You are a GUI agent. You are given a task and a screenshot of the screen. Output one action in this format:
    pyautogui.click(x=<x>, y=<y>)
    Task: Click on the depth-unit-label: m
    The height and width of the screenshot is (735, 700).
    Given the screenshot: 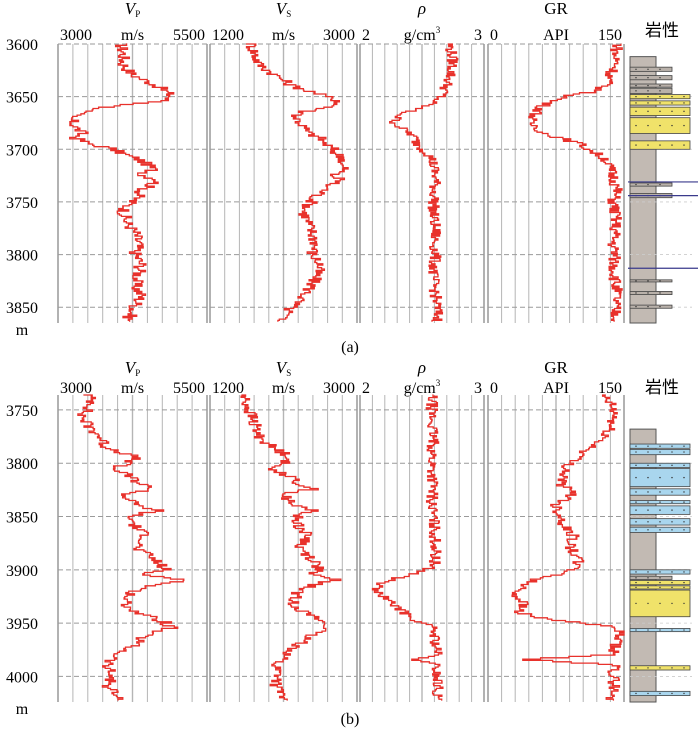 What is the action you would take?
    pyautogui.click(x=22, y=330)
    